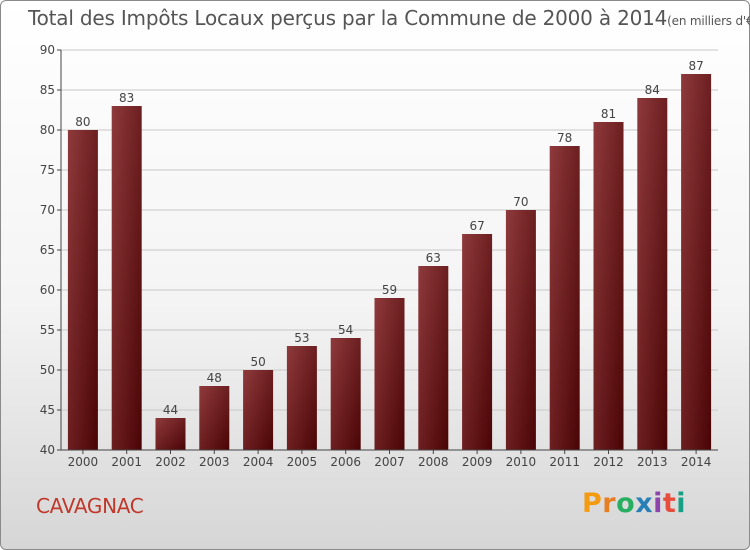  Describe the element at coordinates (708, 21) in the screenshot. I see `chart-unit: (en milliers d'€)` at that location.